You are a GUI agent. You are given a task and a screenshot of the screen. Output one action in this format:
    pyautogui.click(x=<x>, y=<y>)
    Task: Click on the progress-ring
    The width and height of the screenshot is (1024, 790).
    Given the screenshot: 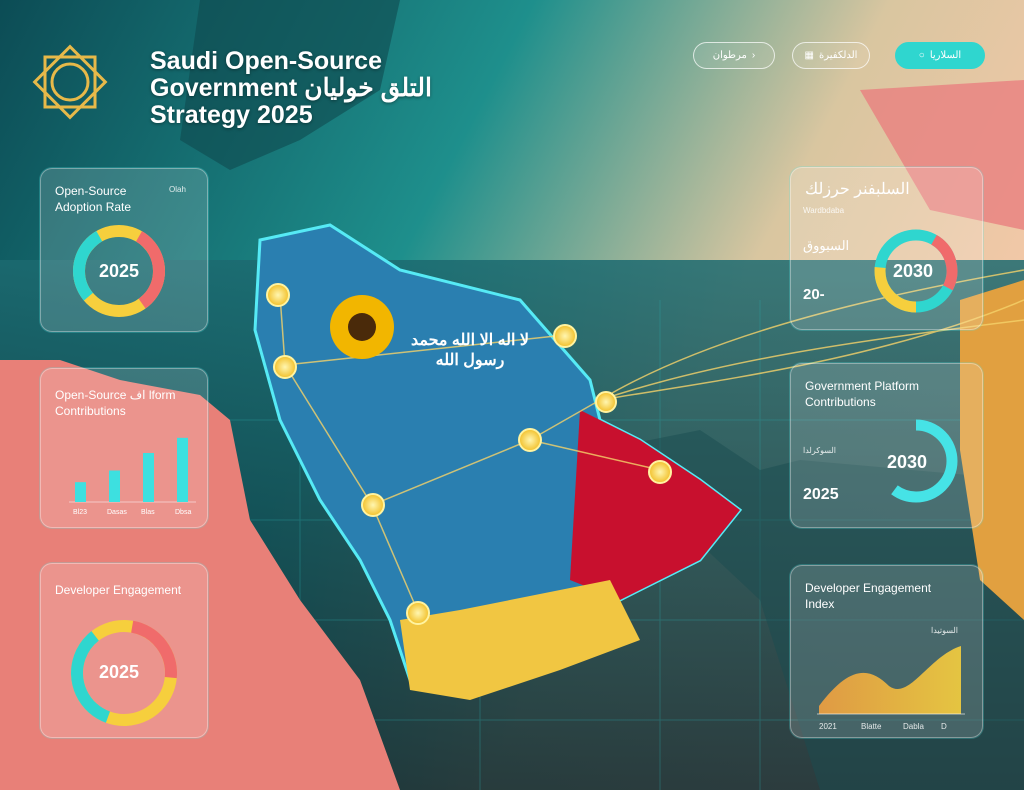 What is the action you would take?
    pyautogui.click(x=916, y=461)
    